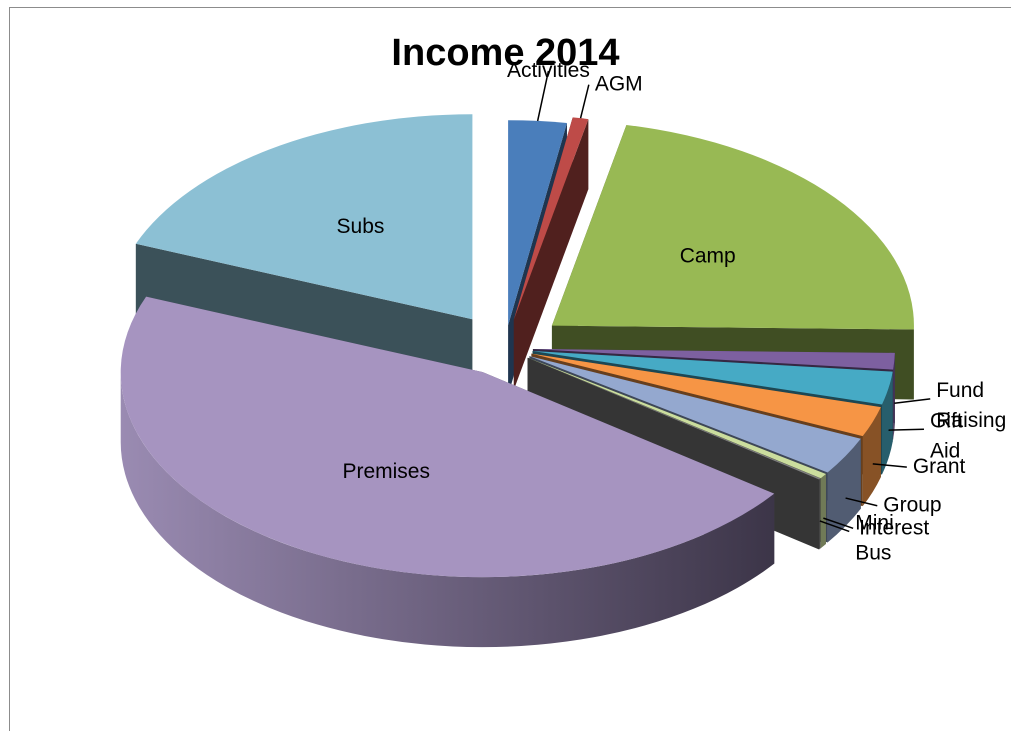 The image size is (1011, 731). Describe the element at coordinates (971, 405) in the screenshot. I see `data-label-fund-raising: Fund Raising` at that location.